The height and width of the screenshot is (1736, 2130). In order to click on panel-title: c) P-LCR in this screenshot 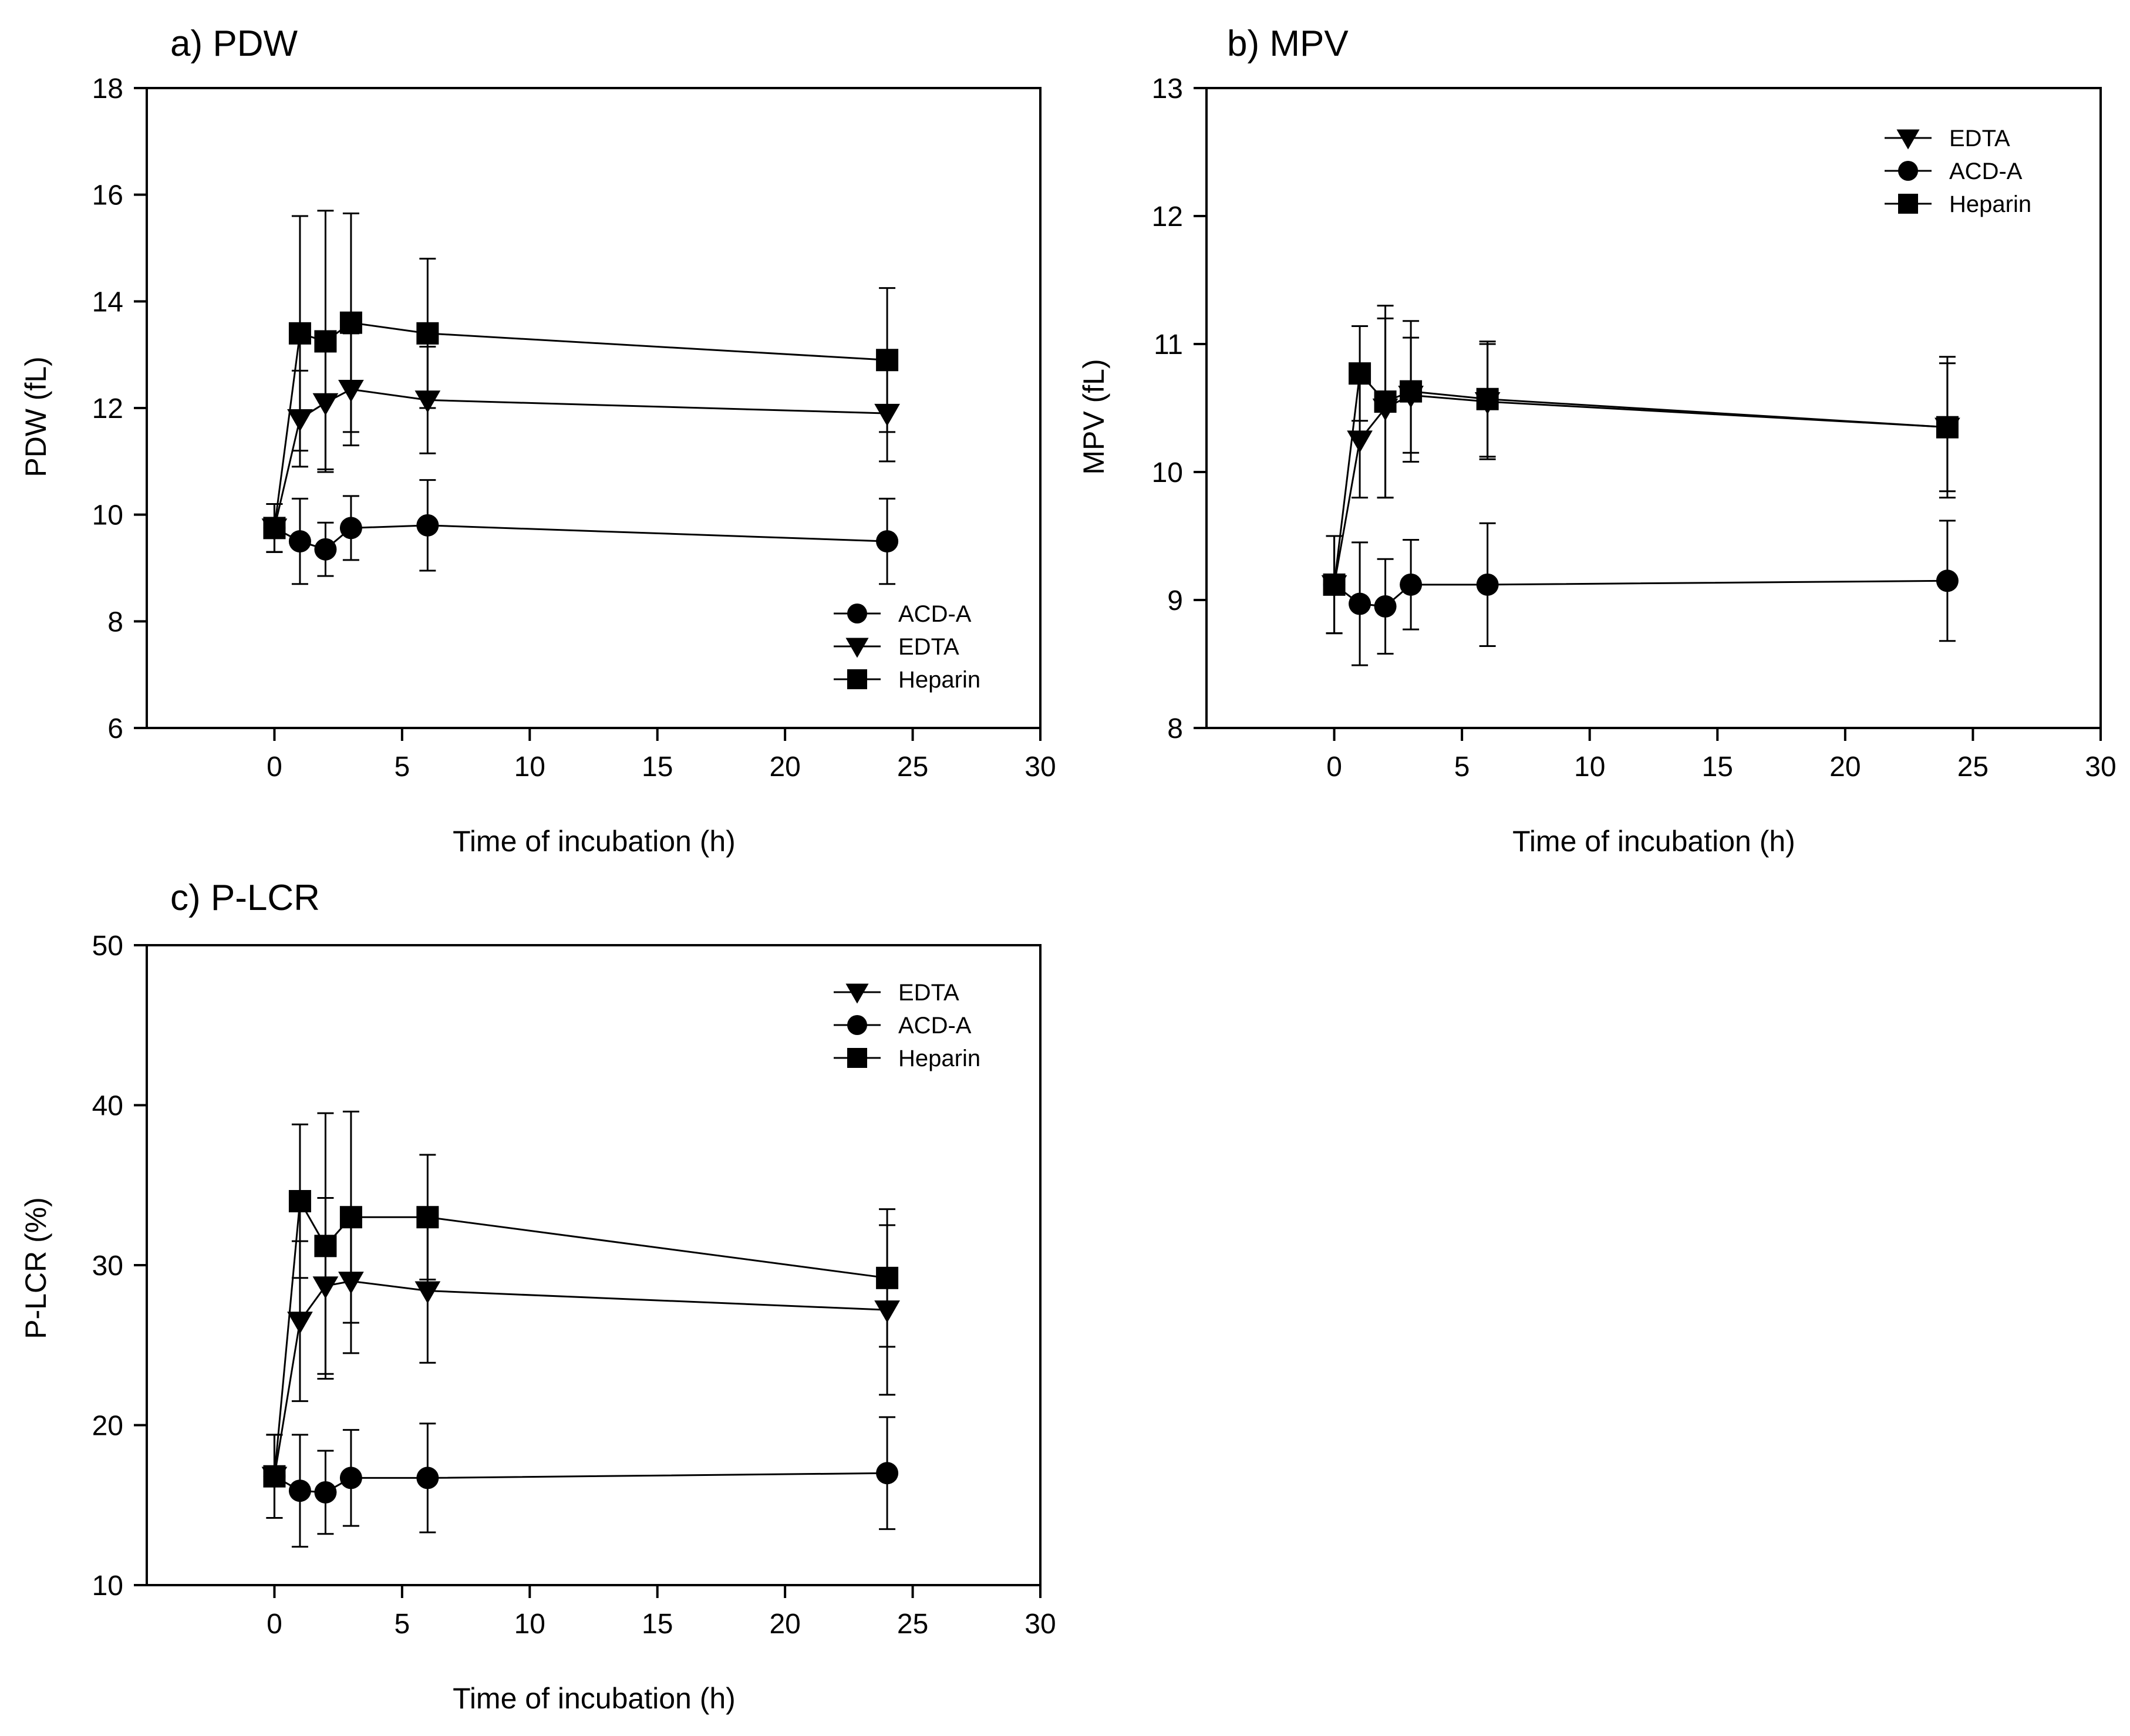, I will do `click(245, 898)`.